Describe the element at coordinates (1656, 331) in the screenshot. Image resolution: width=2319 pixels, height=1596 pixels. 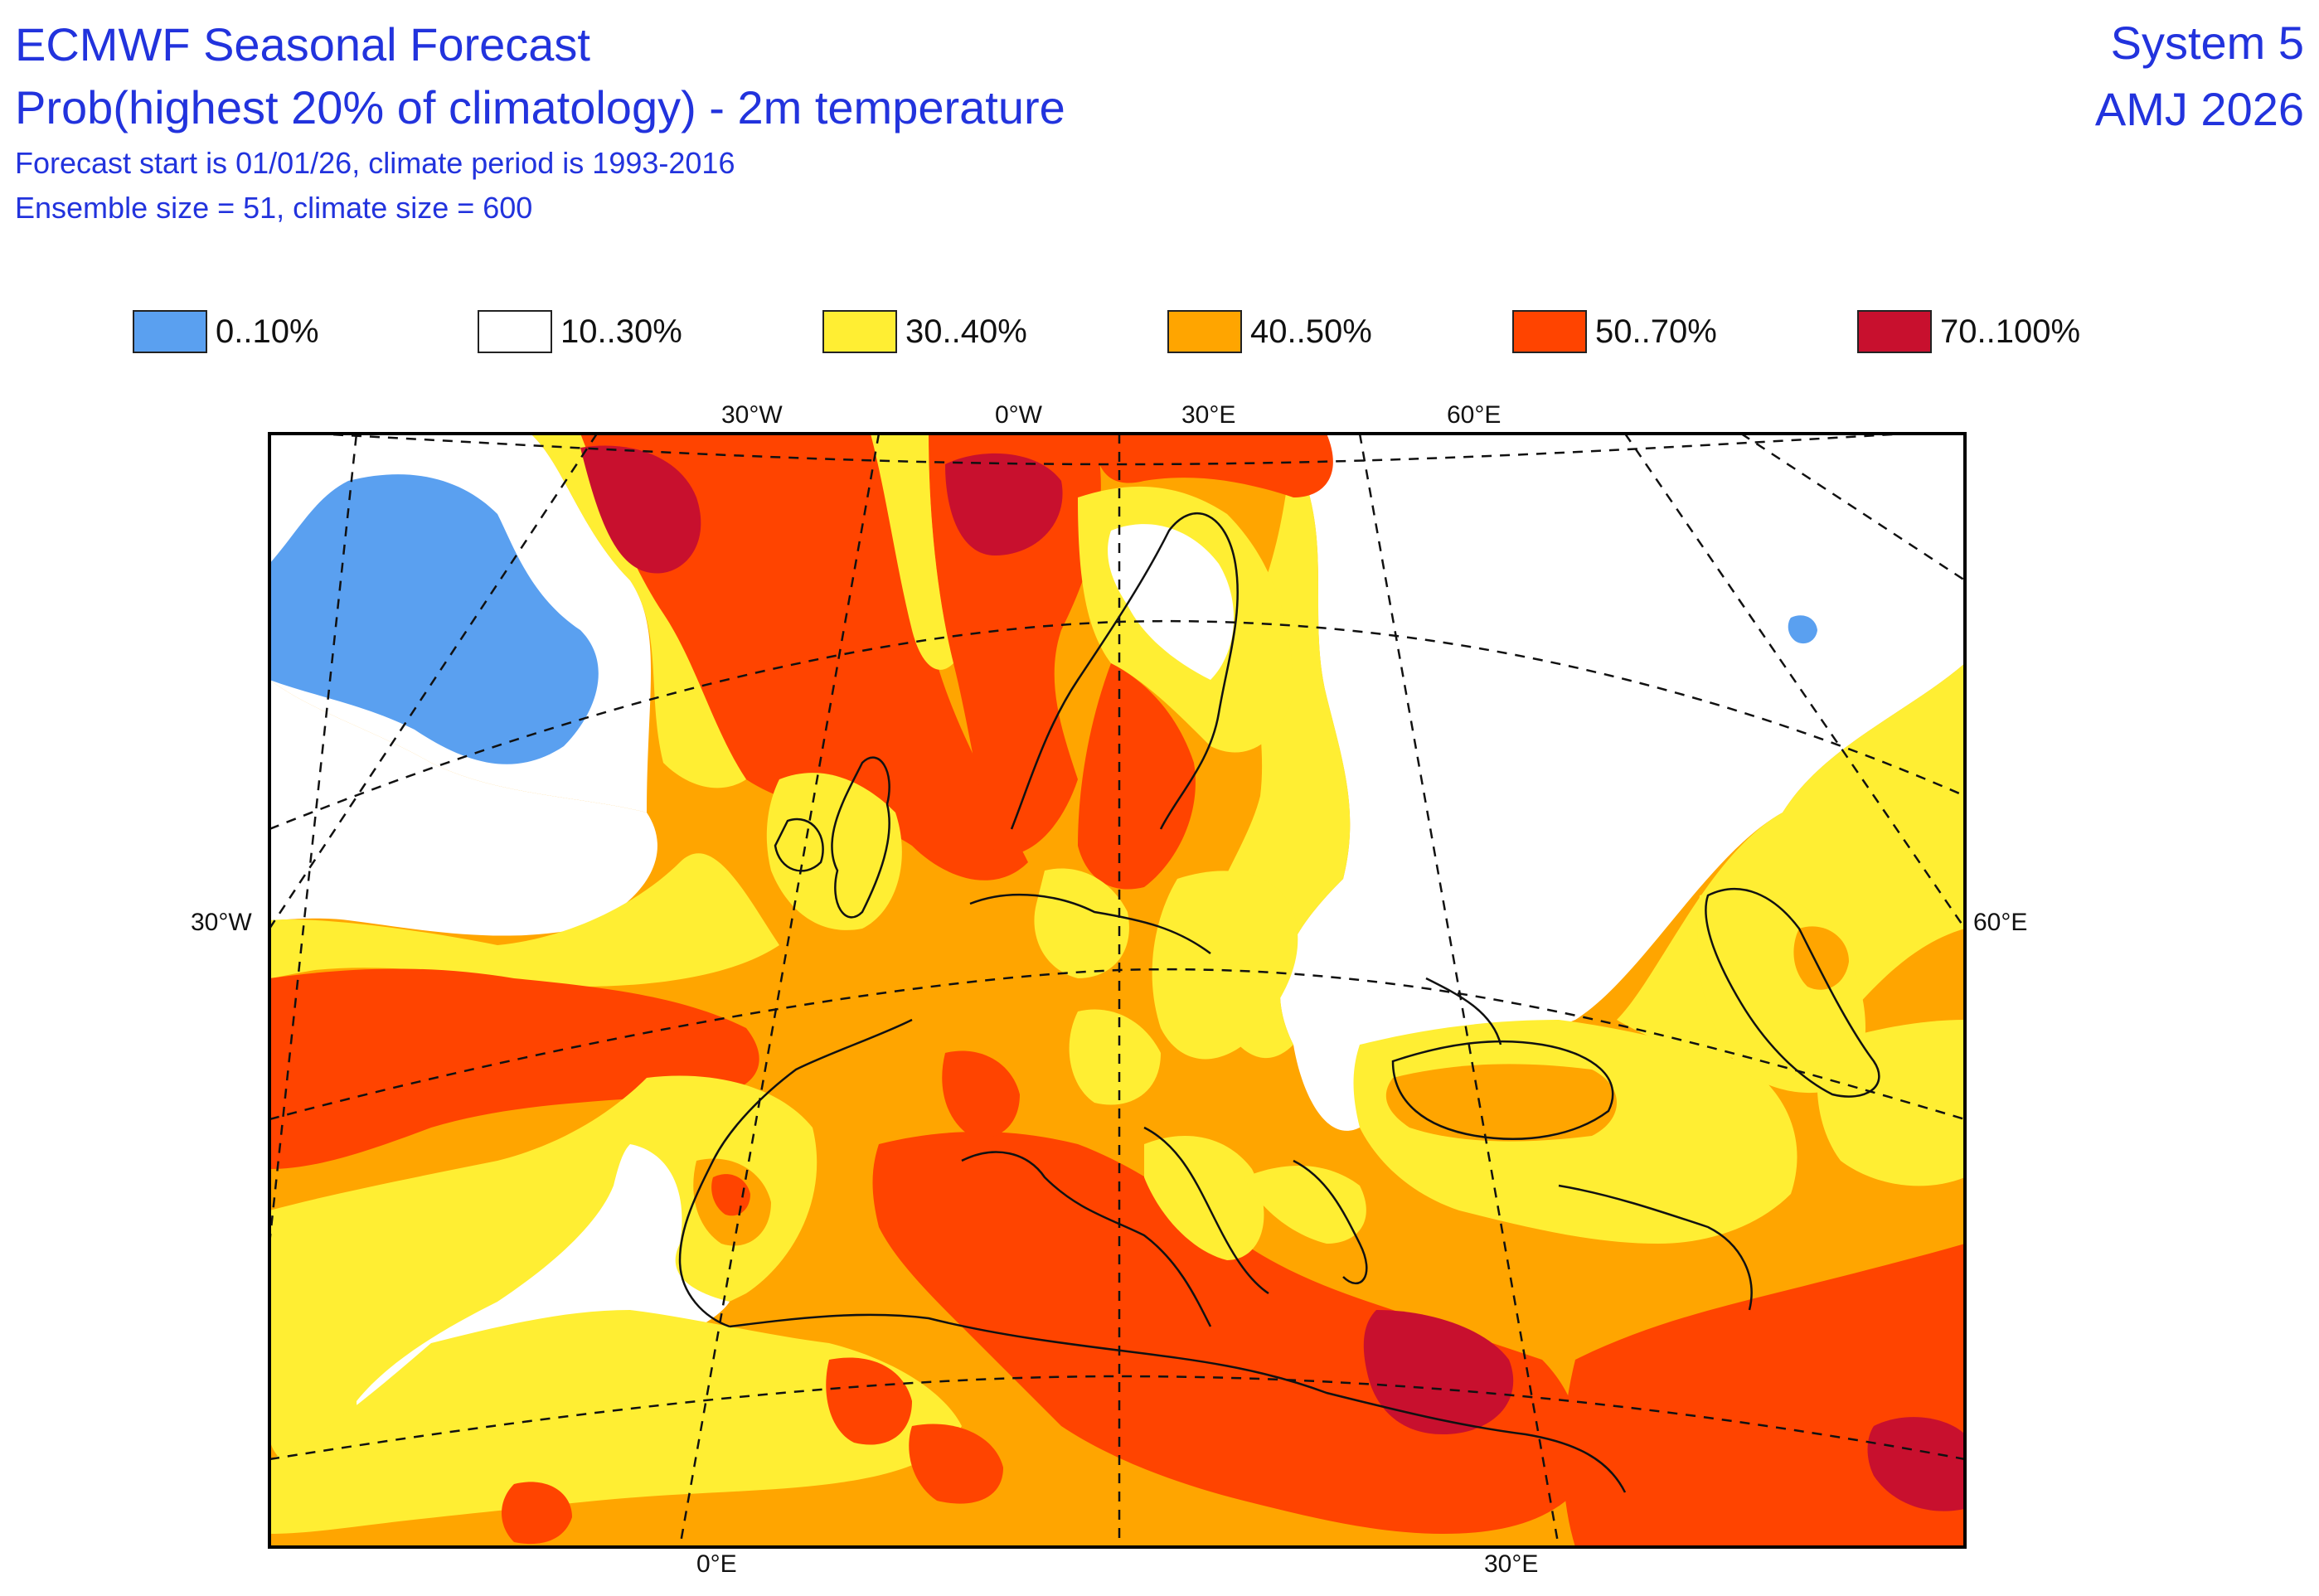
I see `legend-label: 50..70%` at that location.